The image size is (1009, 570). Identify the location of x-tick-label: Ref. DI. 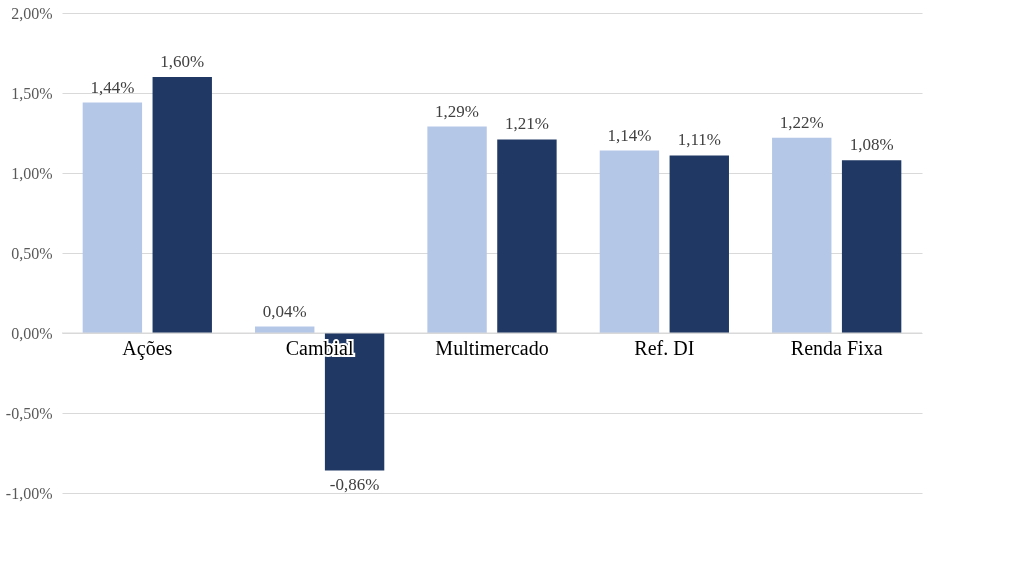
(664, 348).